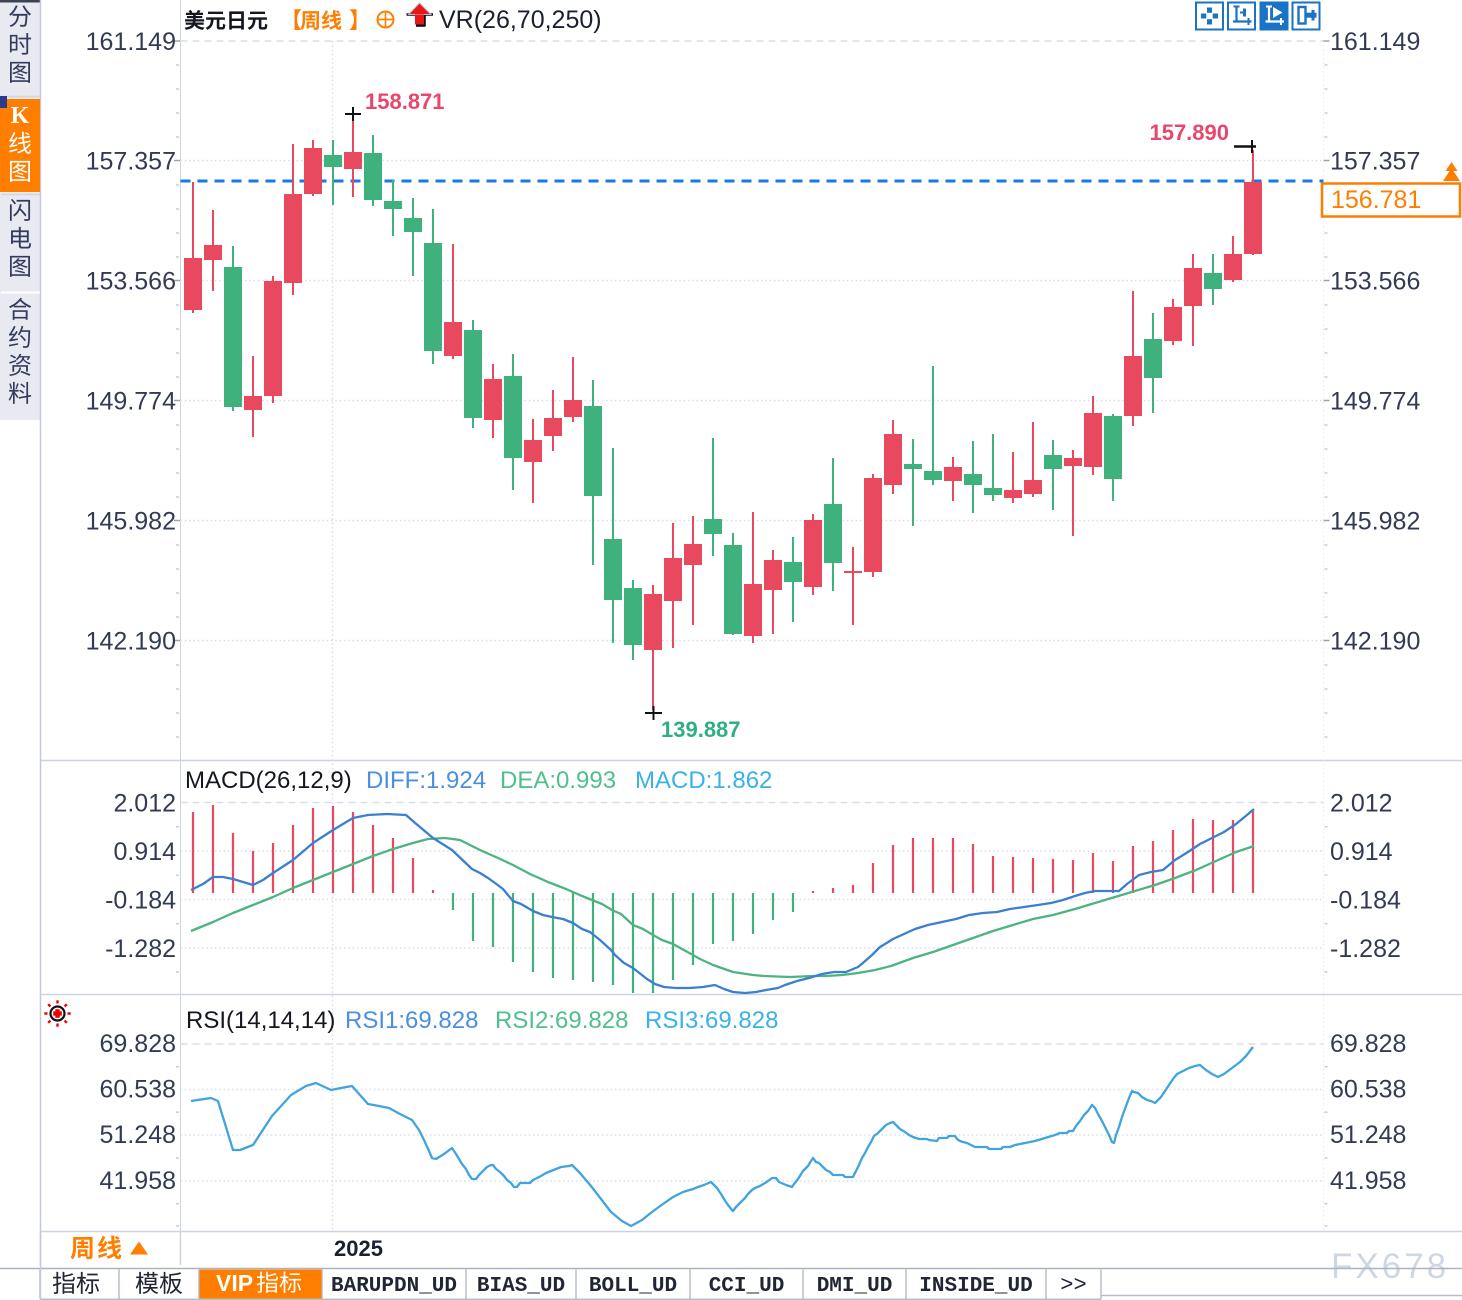  Describe the element at coordinates (405, 101) in the screenshot. I see `svg-text: 158.871` at that location.